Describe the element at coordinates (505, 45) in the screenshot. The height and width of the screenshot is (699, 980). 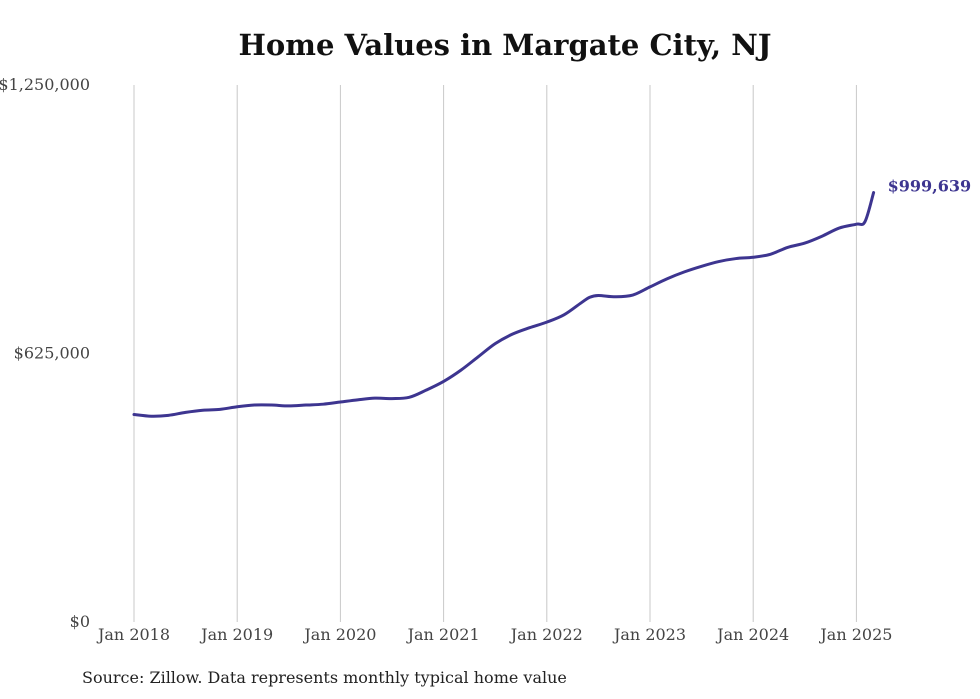
I see `chart-title: Home Values in Margate City, NJ` at that location.